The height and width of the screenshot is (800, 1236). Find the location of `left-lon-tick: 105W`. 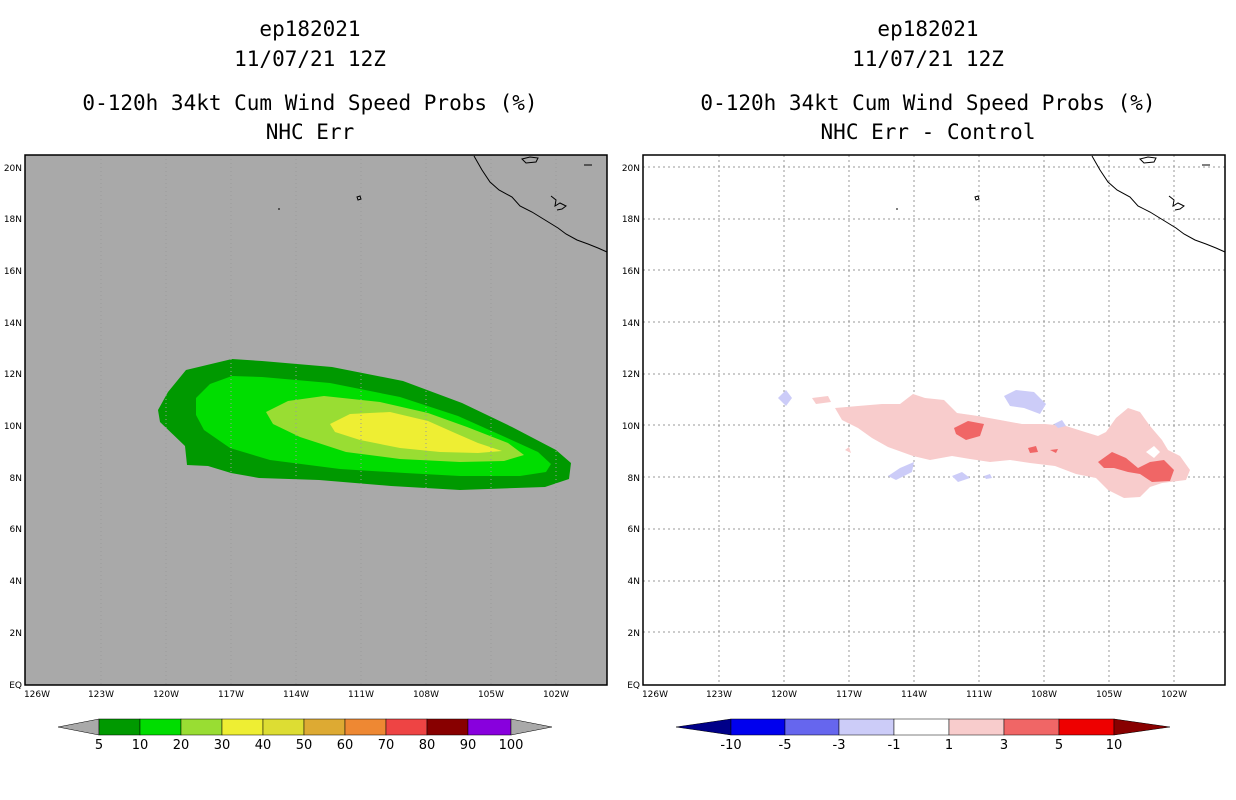

left-lon-tick: 105W is located at coordinates (491, 695).